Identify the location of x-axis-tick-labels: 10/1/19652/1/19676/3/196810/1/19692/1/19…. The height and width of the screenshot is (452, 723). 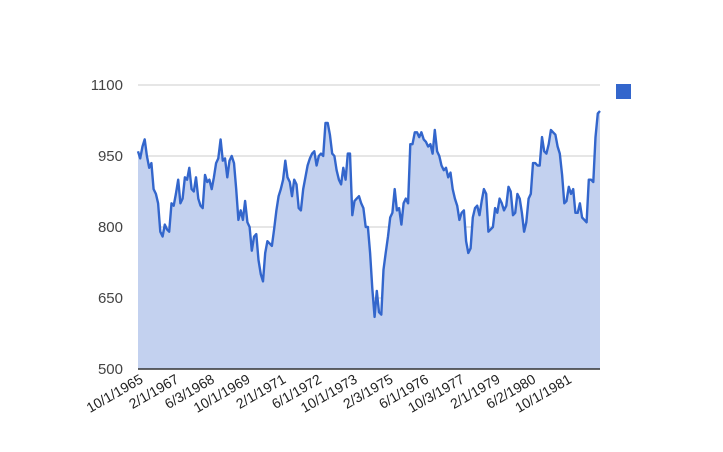
(329, 393).